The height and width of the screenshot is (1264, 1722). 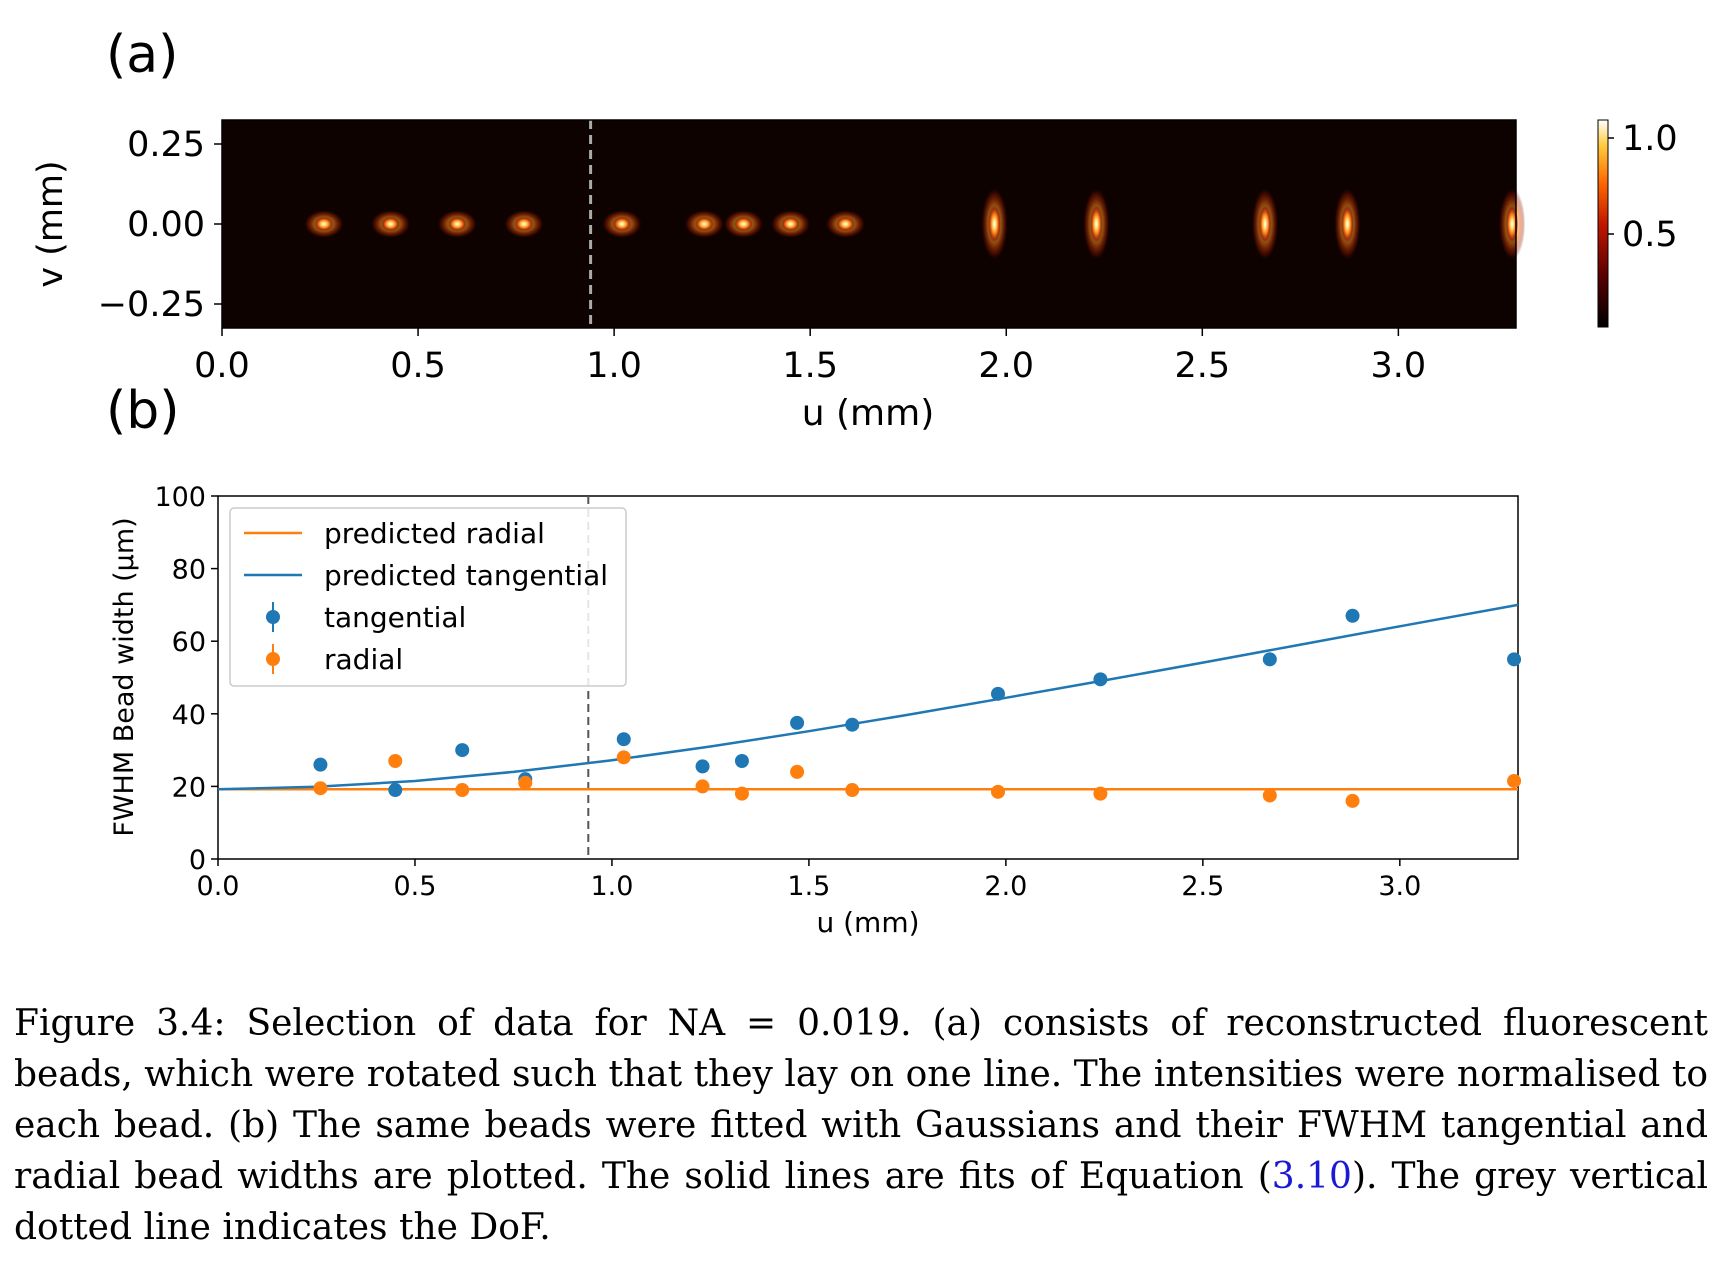 What do you see at coordinates (868, 413) in the screenshot?
I see `heatmap-xlabel: u (mm)` at bounding box center [868, 413].